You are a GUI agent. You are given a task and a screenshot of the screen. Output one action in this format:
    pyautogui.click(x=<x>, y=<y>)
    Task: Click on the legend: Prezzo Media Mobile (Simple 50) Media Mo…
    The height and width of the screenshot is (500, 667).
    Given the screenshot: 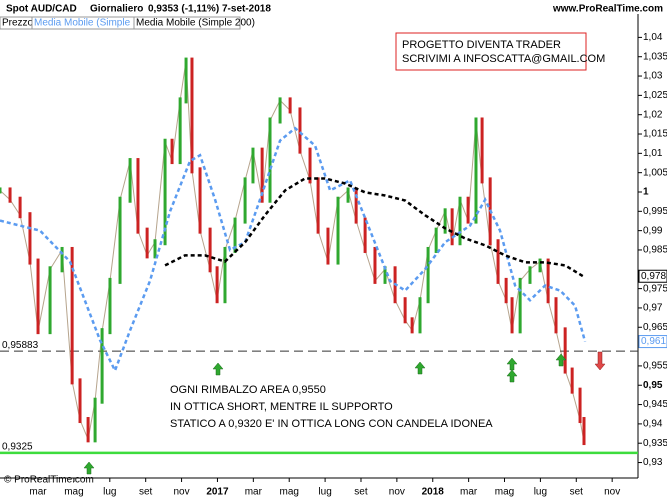 What is the action you would take?
    pyautogui.click(x=127, y=23)
    